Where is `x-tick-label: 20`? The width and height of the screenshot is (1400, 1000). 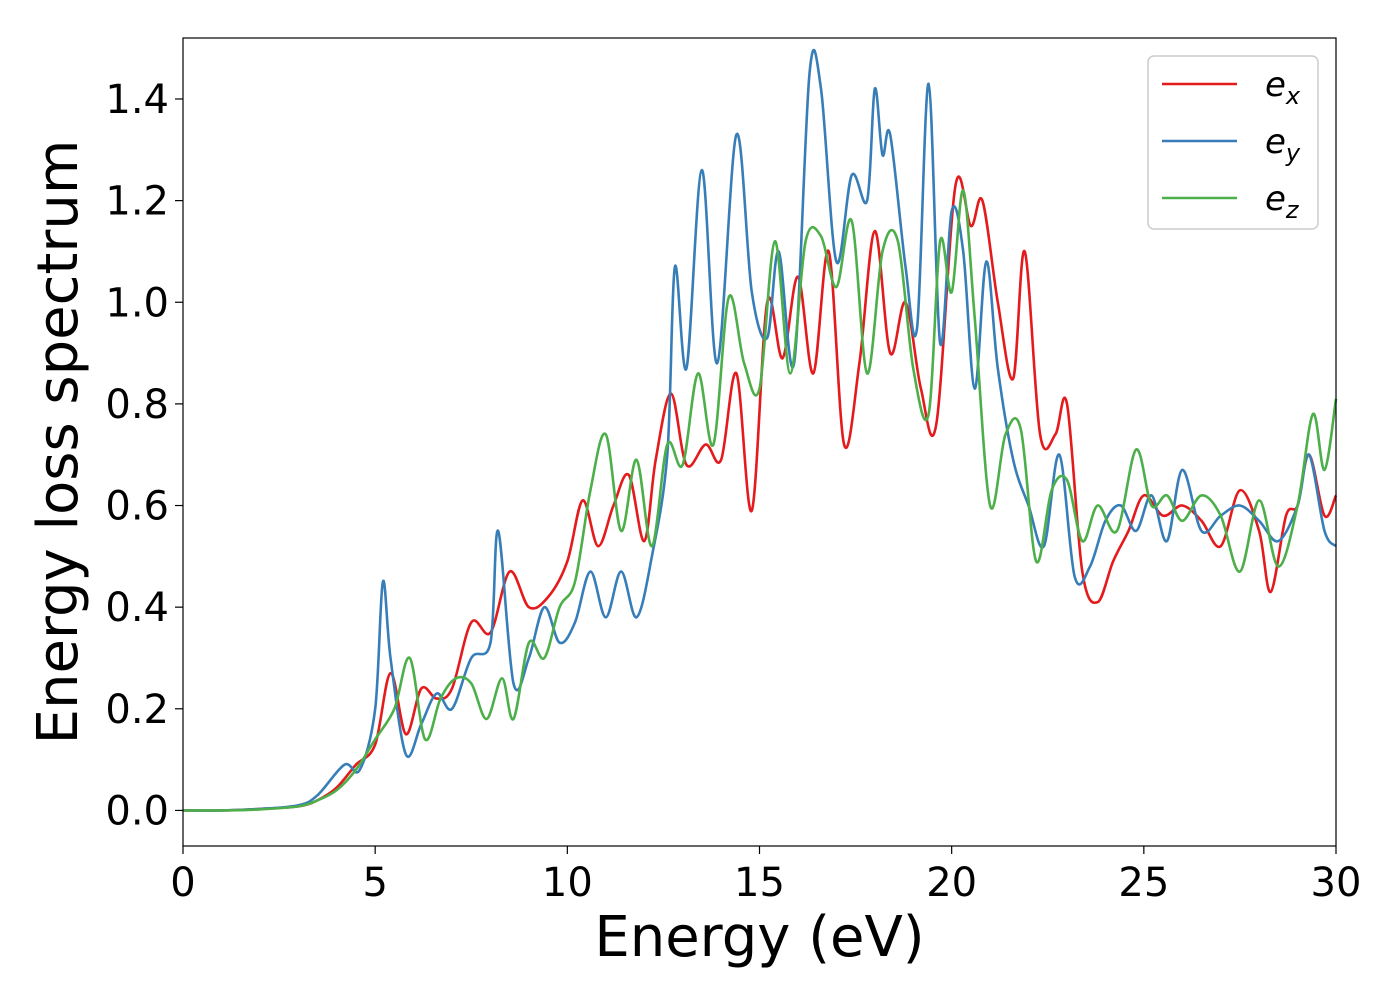
x-tick-label: 20 is located at coordinates (951, 883).